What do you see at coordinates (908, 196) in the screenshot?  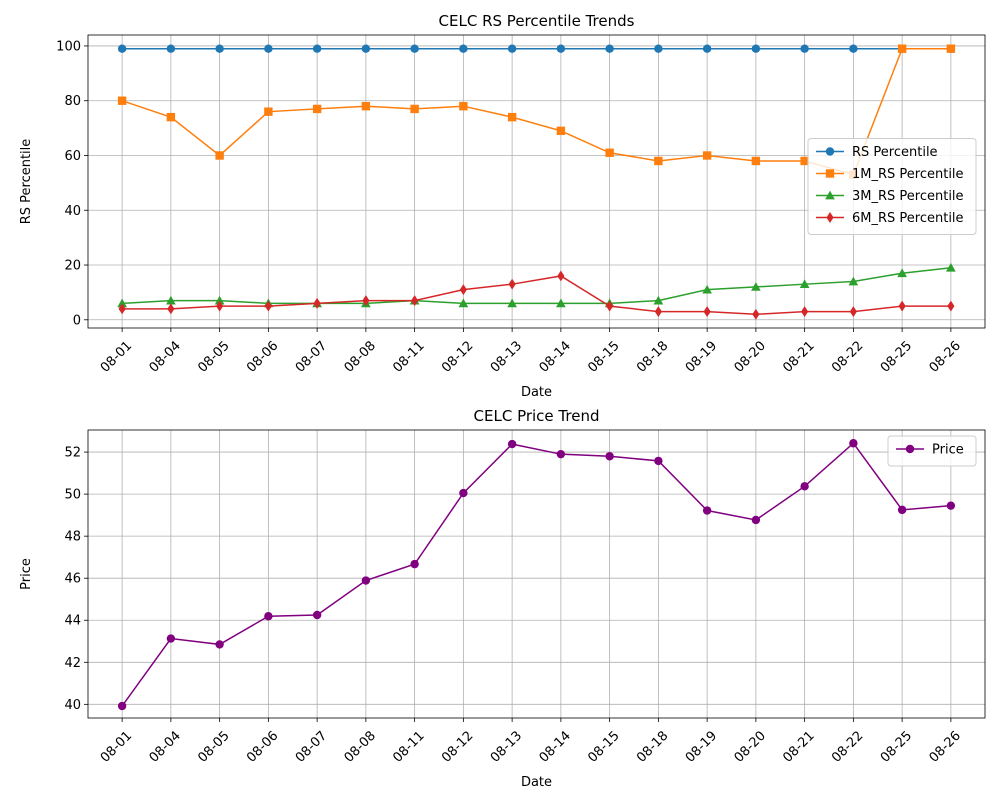 I see `legend-label: 3M_RS Percentile` at bounding box center [908, 196].